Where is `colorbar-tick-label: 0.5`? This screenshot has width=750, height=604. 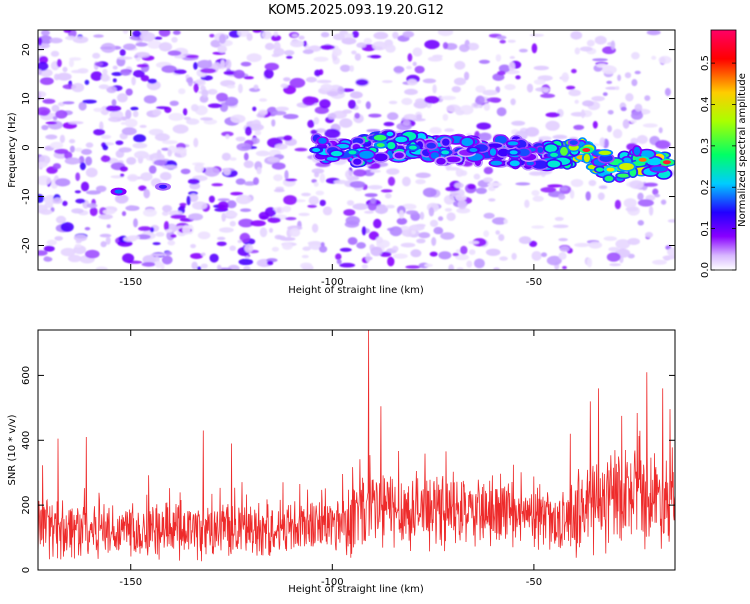 colorbar-tick-label: 0.5 is located at coordinates (705, 63).